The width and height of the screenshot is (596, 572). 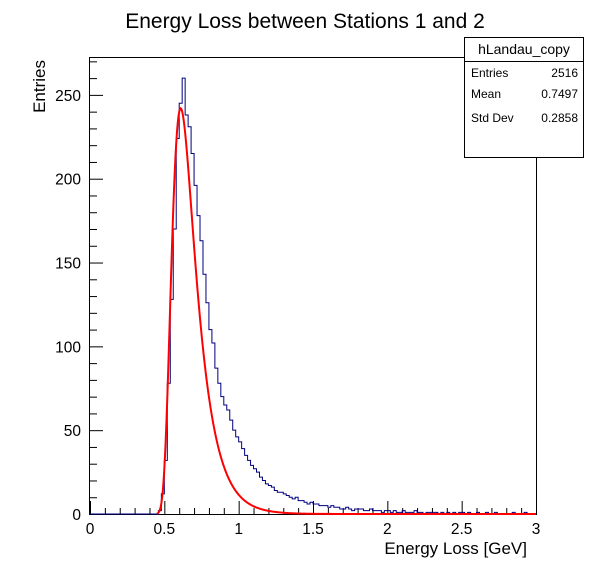 What do you see at coordinates (73, 431) in the screenshot?
I see `y-tick-label: 50` at bounding box center [73, 431].